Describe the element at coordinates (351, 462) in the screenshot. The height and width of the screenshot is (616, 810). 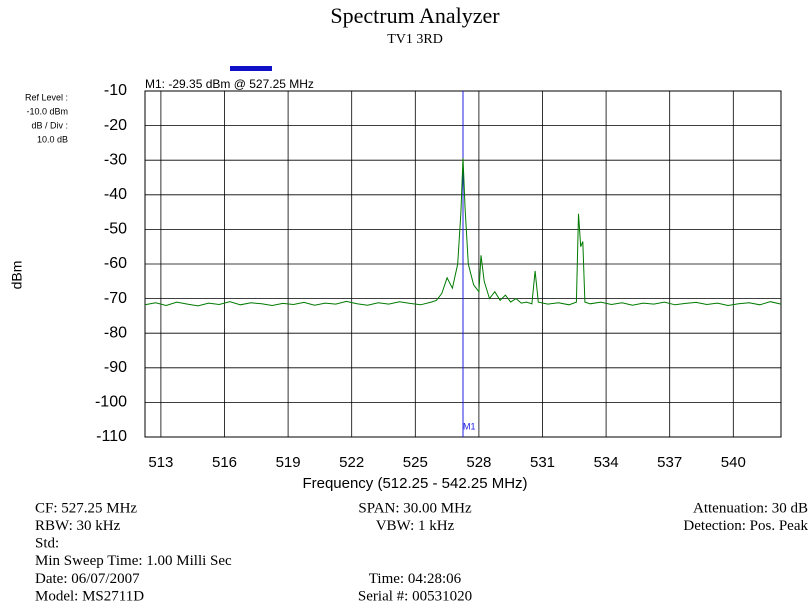
I see `x-tick-label: 522` at that location.